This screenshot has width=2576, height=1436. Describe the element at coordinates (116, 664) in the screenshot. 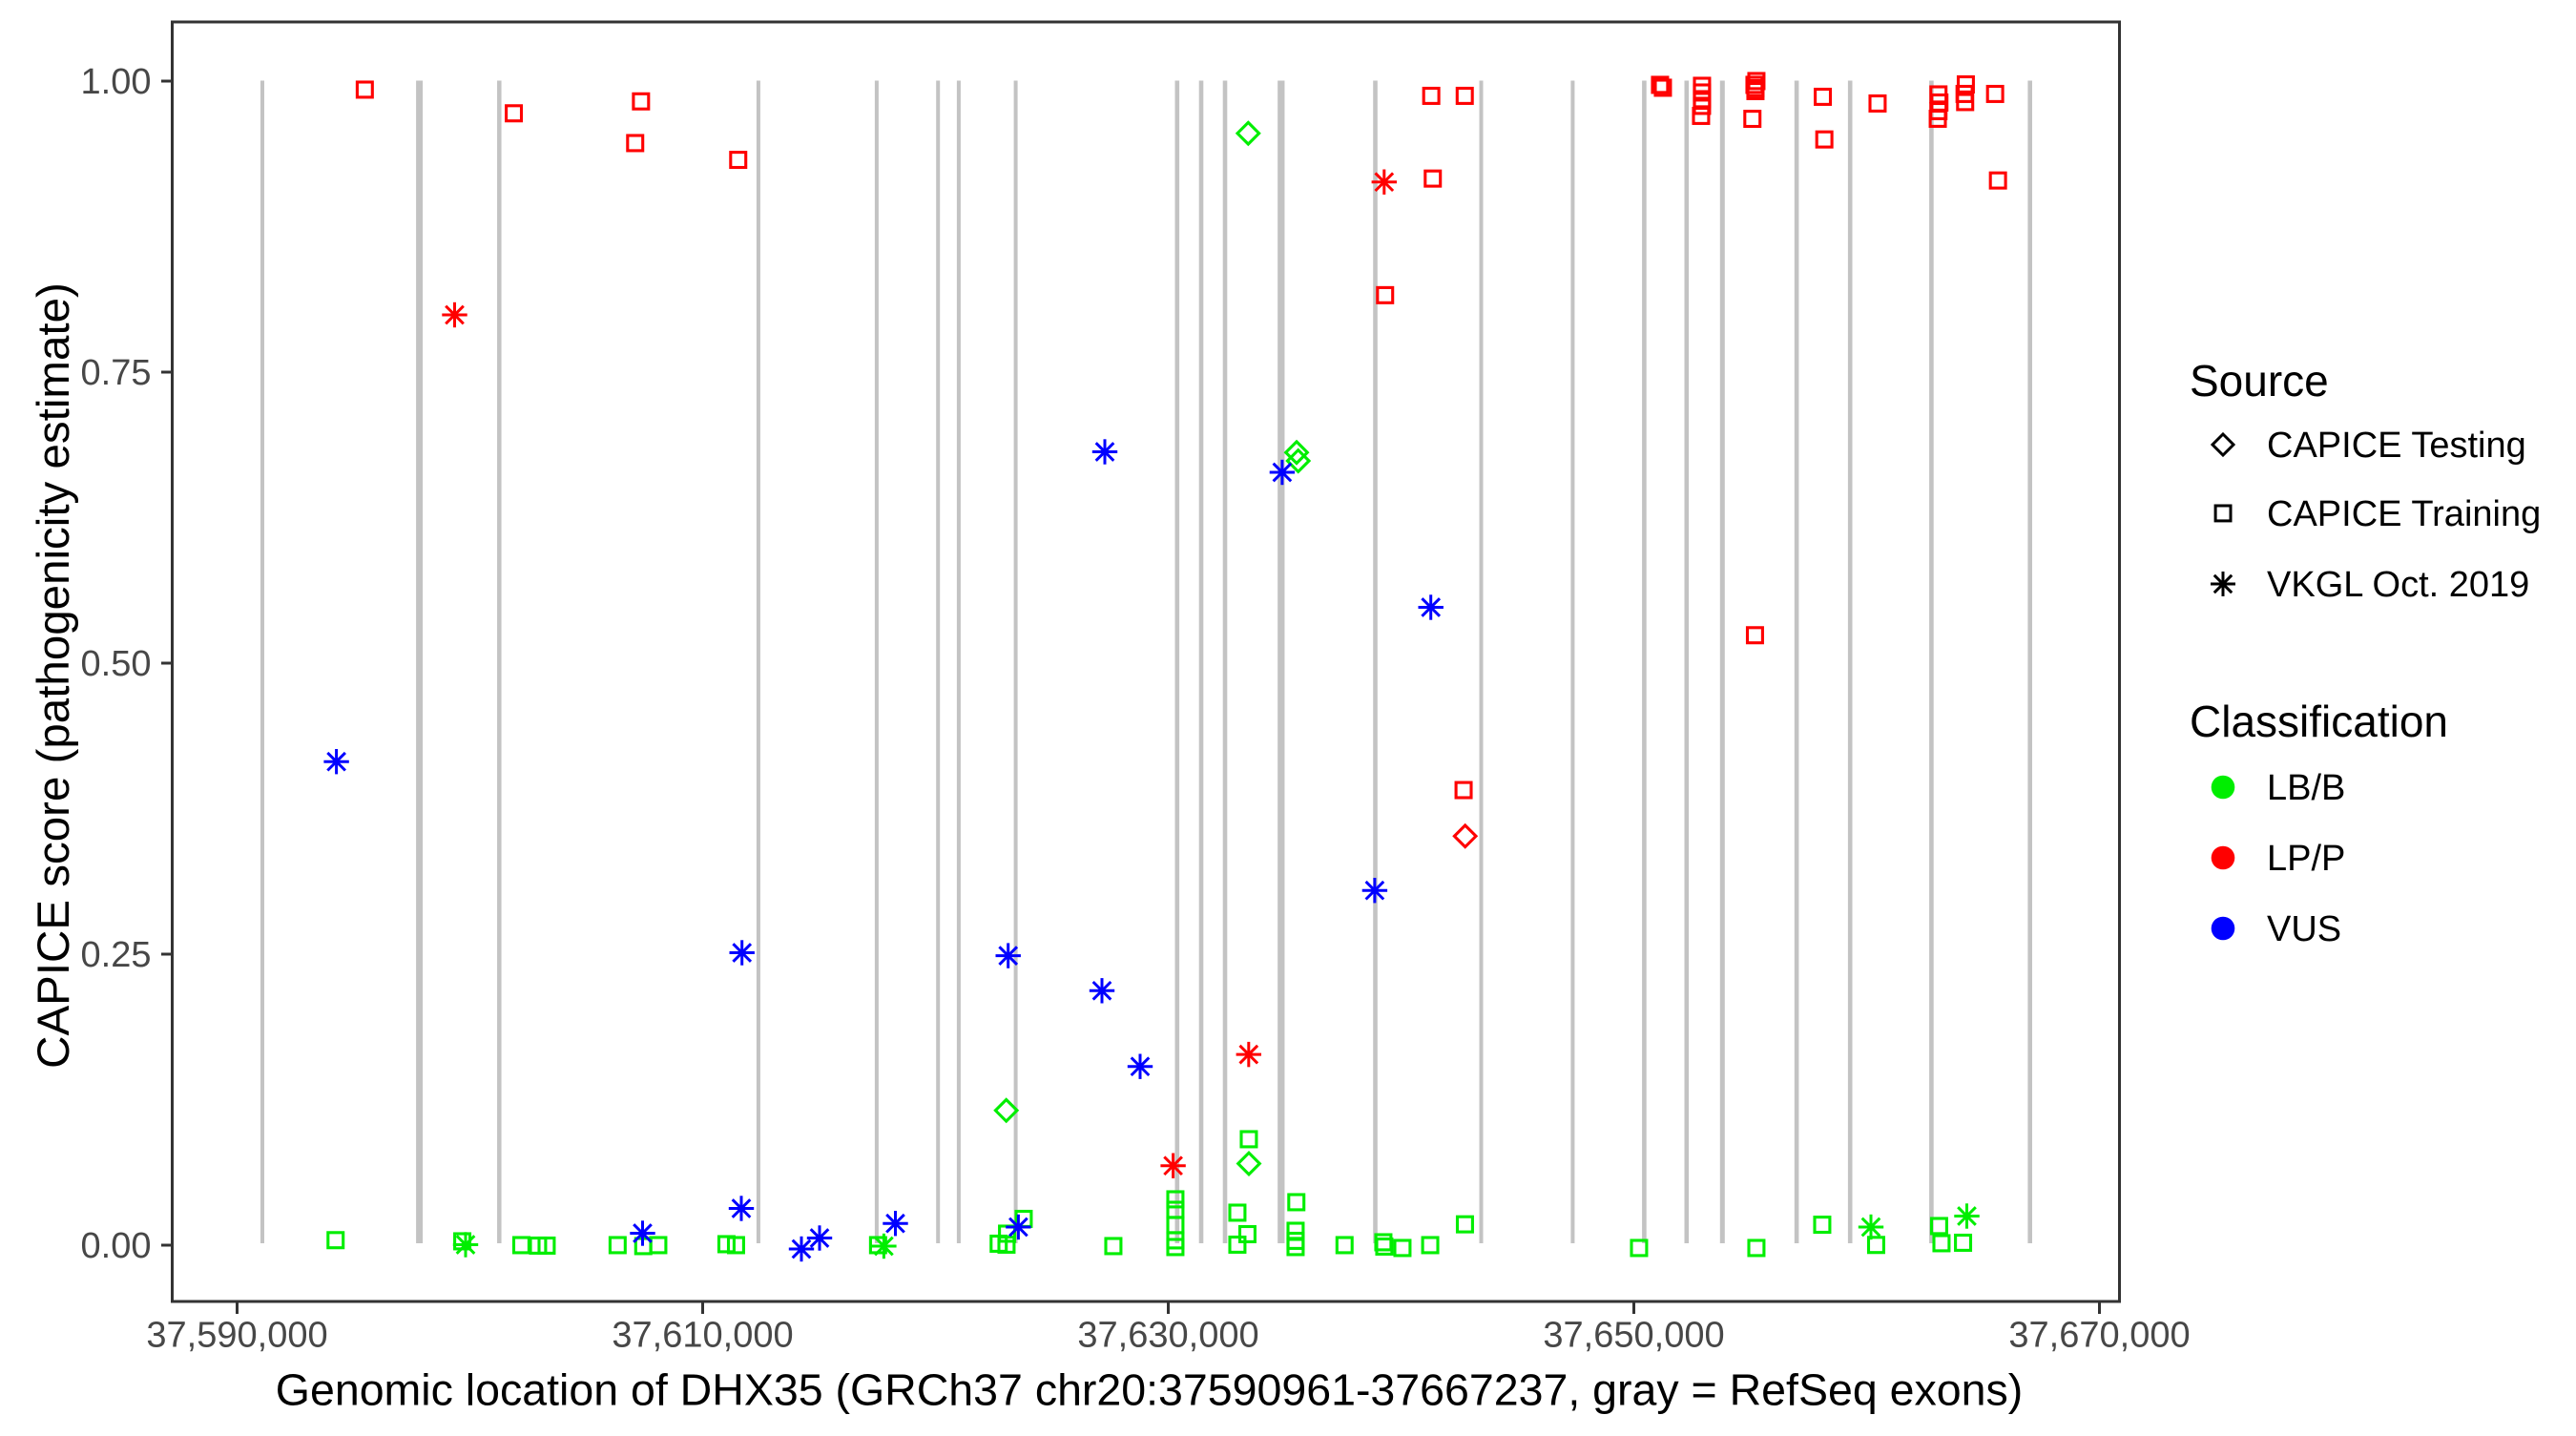

I see `svg-text: 0.50` at that location.